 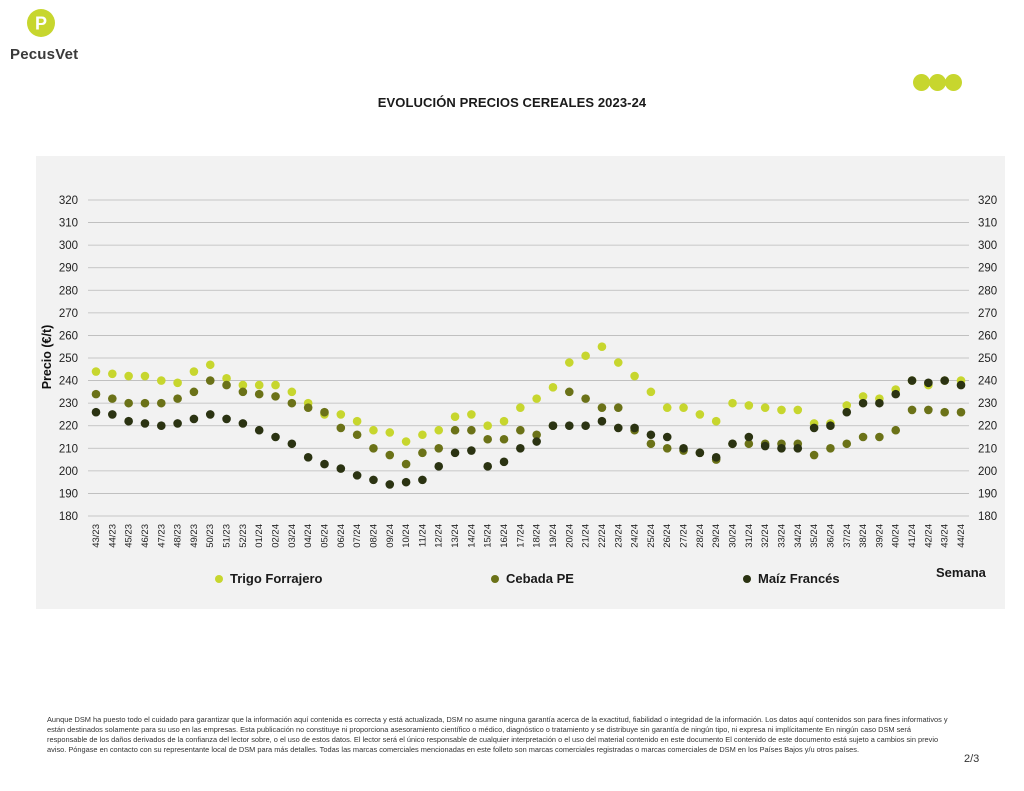 What do you see at coordinates (987, 517) in the screenshot?
I see `y-tick-label-right: 180` at bounding box center [987, 517].